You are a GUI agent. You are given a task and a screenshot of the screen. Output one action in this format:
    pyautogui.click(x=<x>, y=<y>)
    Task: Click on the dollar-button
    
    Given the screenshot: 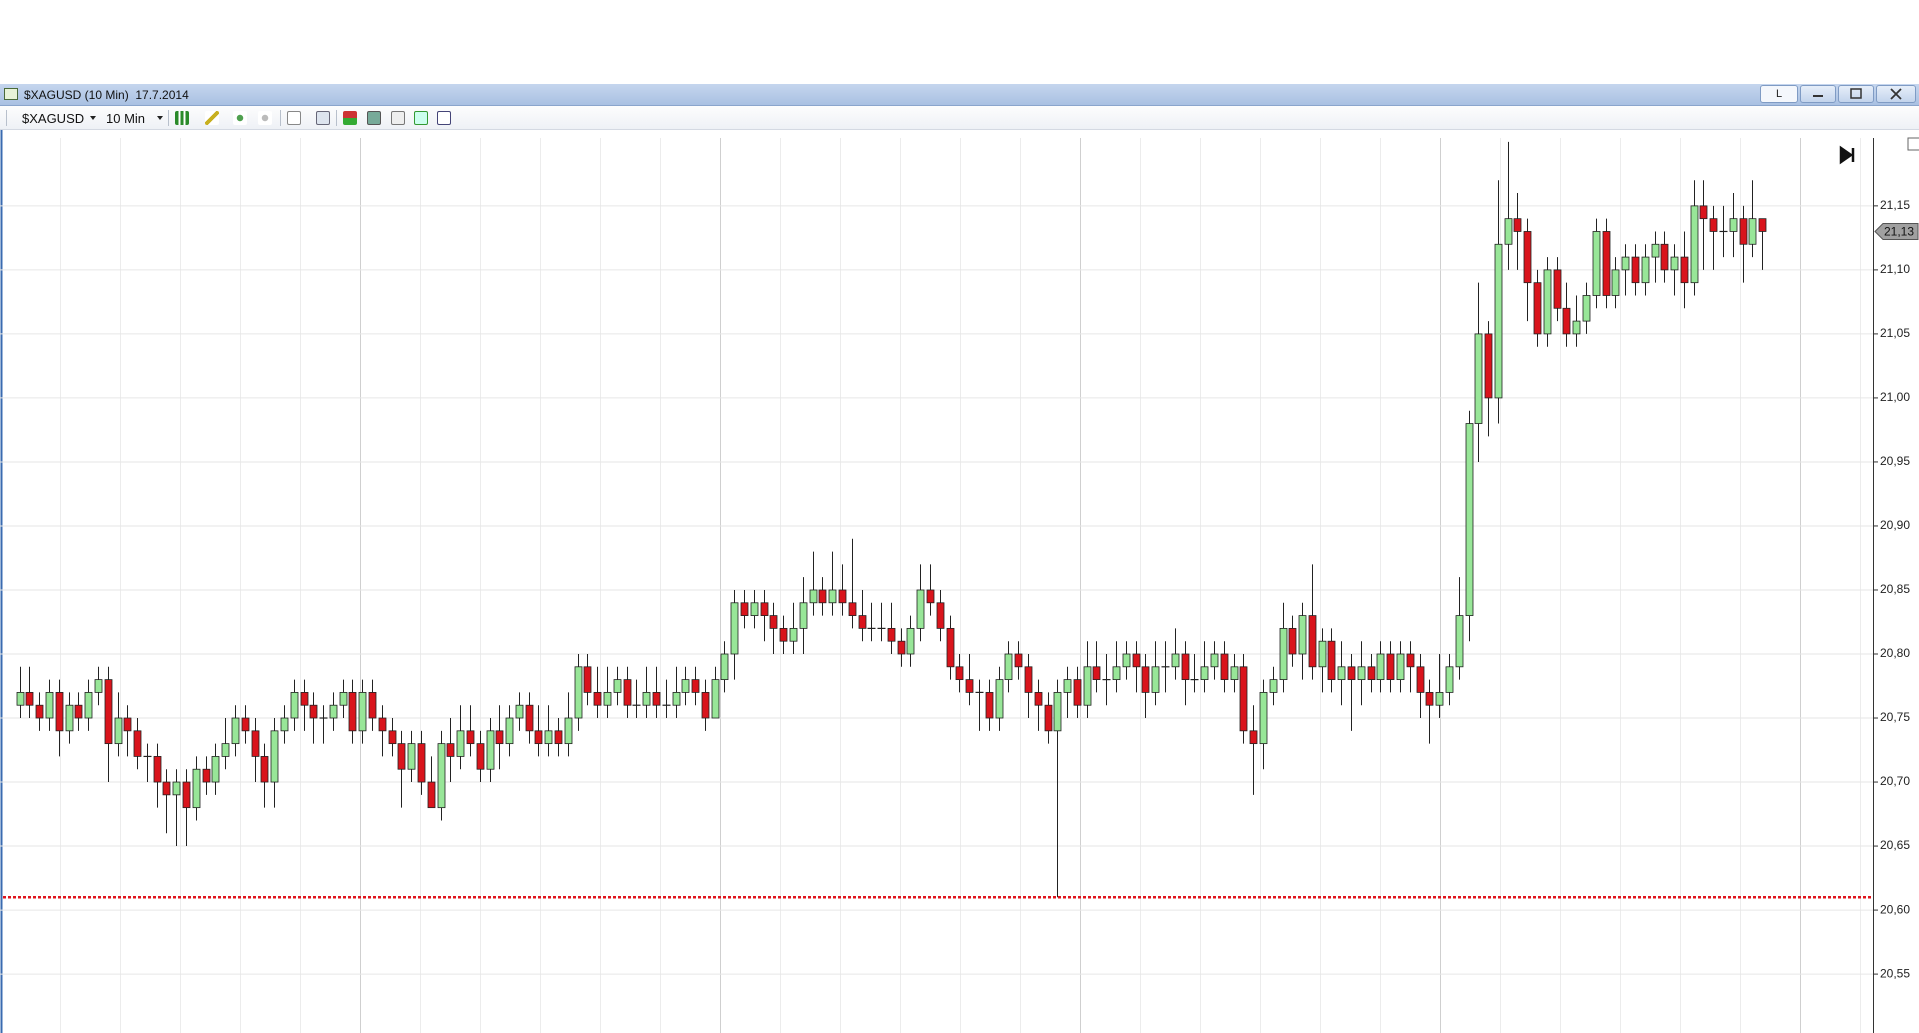 What is the action you would take?
    pyautogui.click(x=421, y=118)
    